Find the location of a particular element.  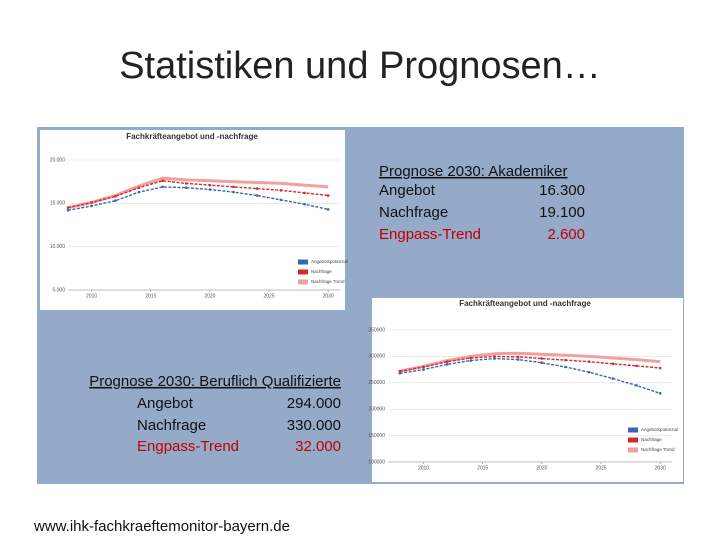

y-tick-label: 350000 is located at coordinates (376, 330).